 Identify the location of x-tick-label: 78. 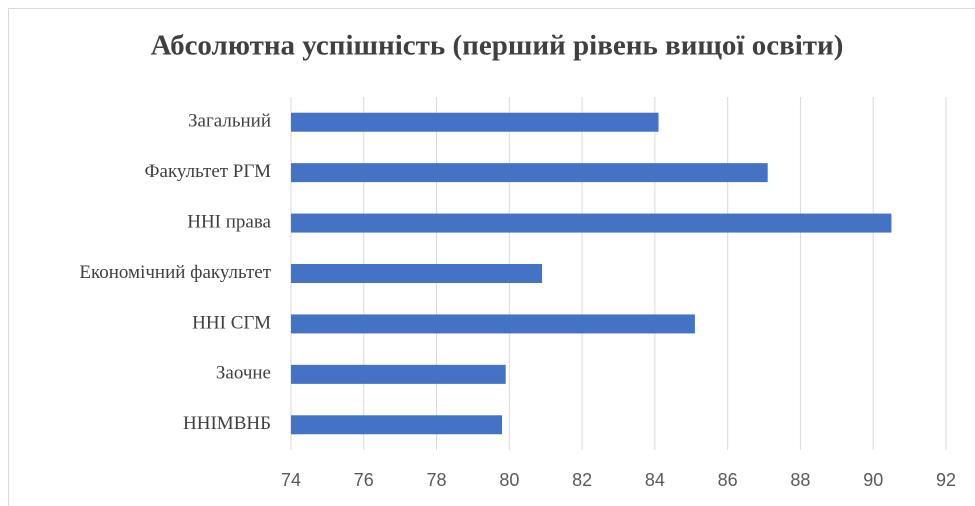
(437, 480).